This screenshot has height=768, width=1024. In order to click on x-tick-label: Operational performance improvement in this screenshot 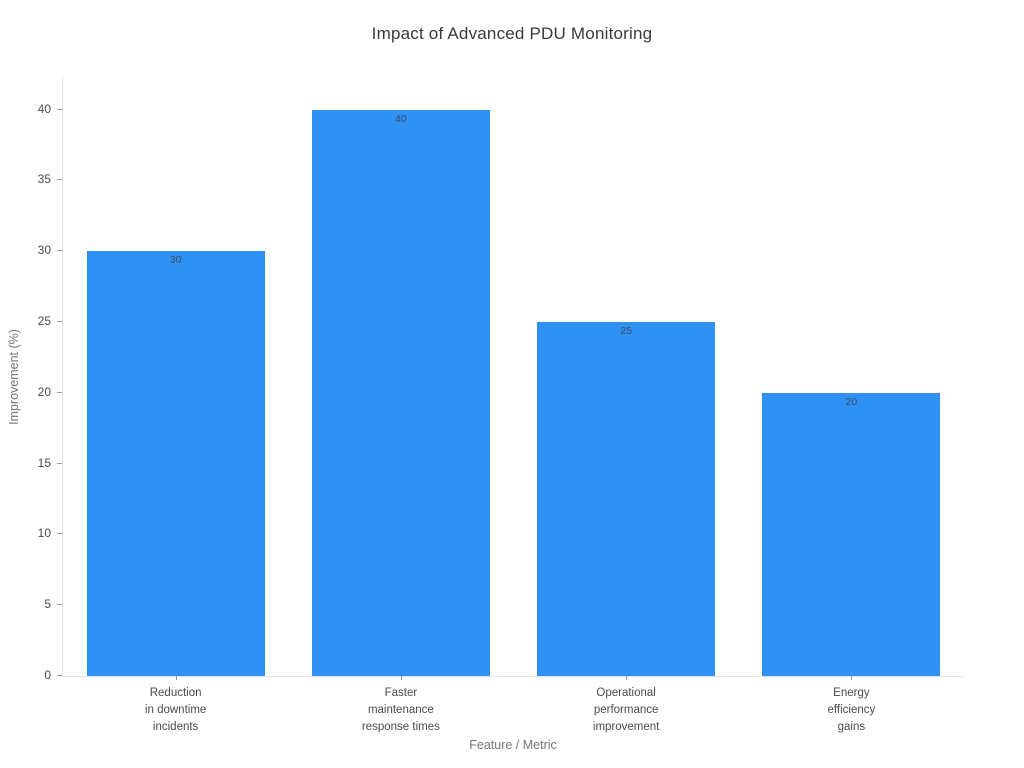, I will do `click(626, 710)`.